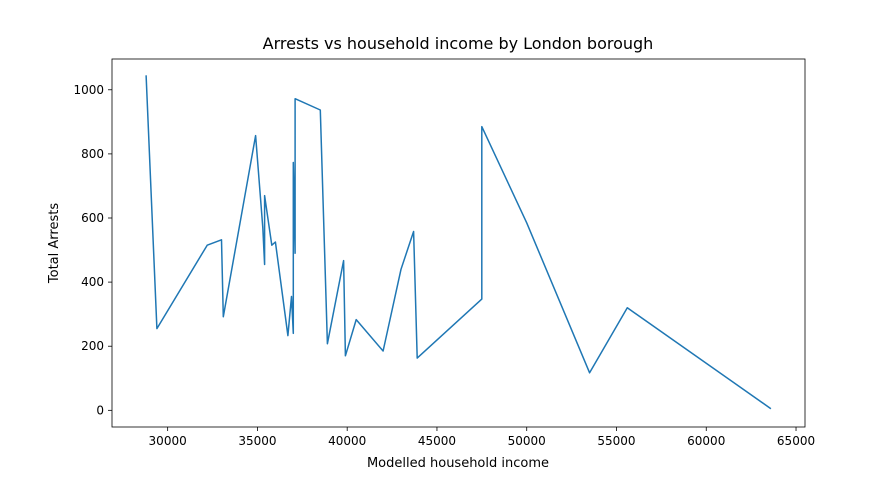  Describe the element at coordinates (796, 441) in the screenshot. I see `x-tick-label: 65000` at that location.